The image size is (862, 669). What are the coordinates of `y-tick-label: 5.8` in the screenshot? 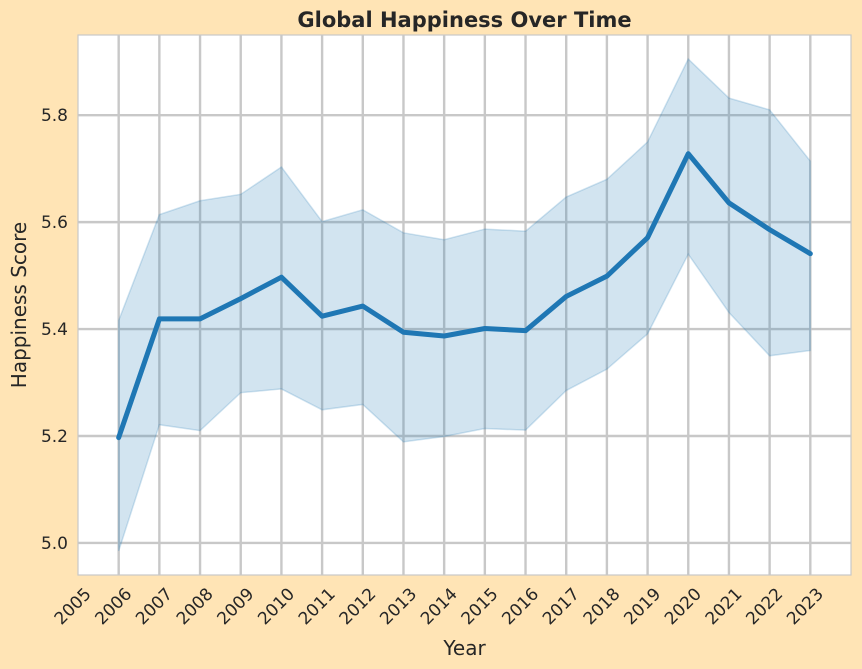 It's located at (54, 116).